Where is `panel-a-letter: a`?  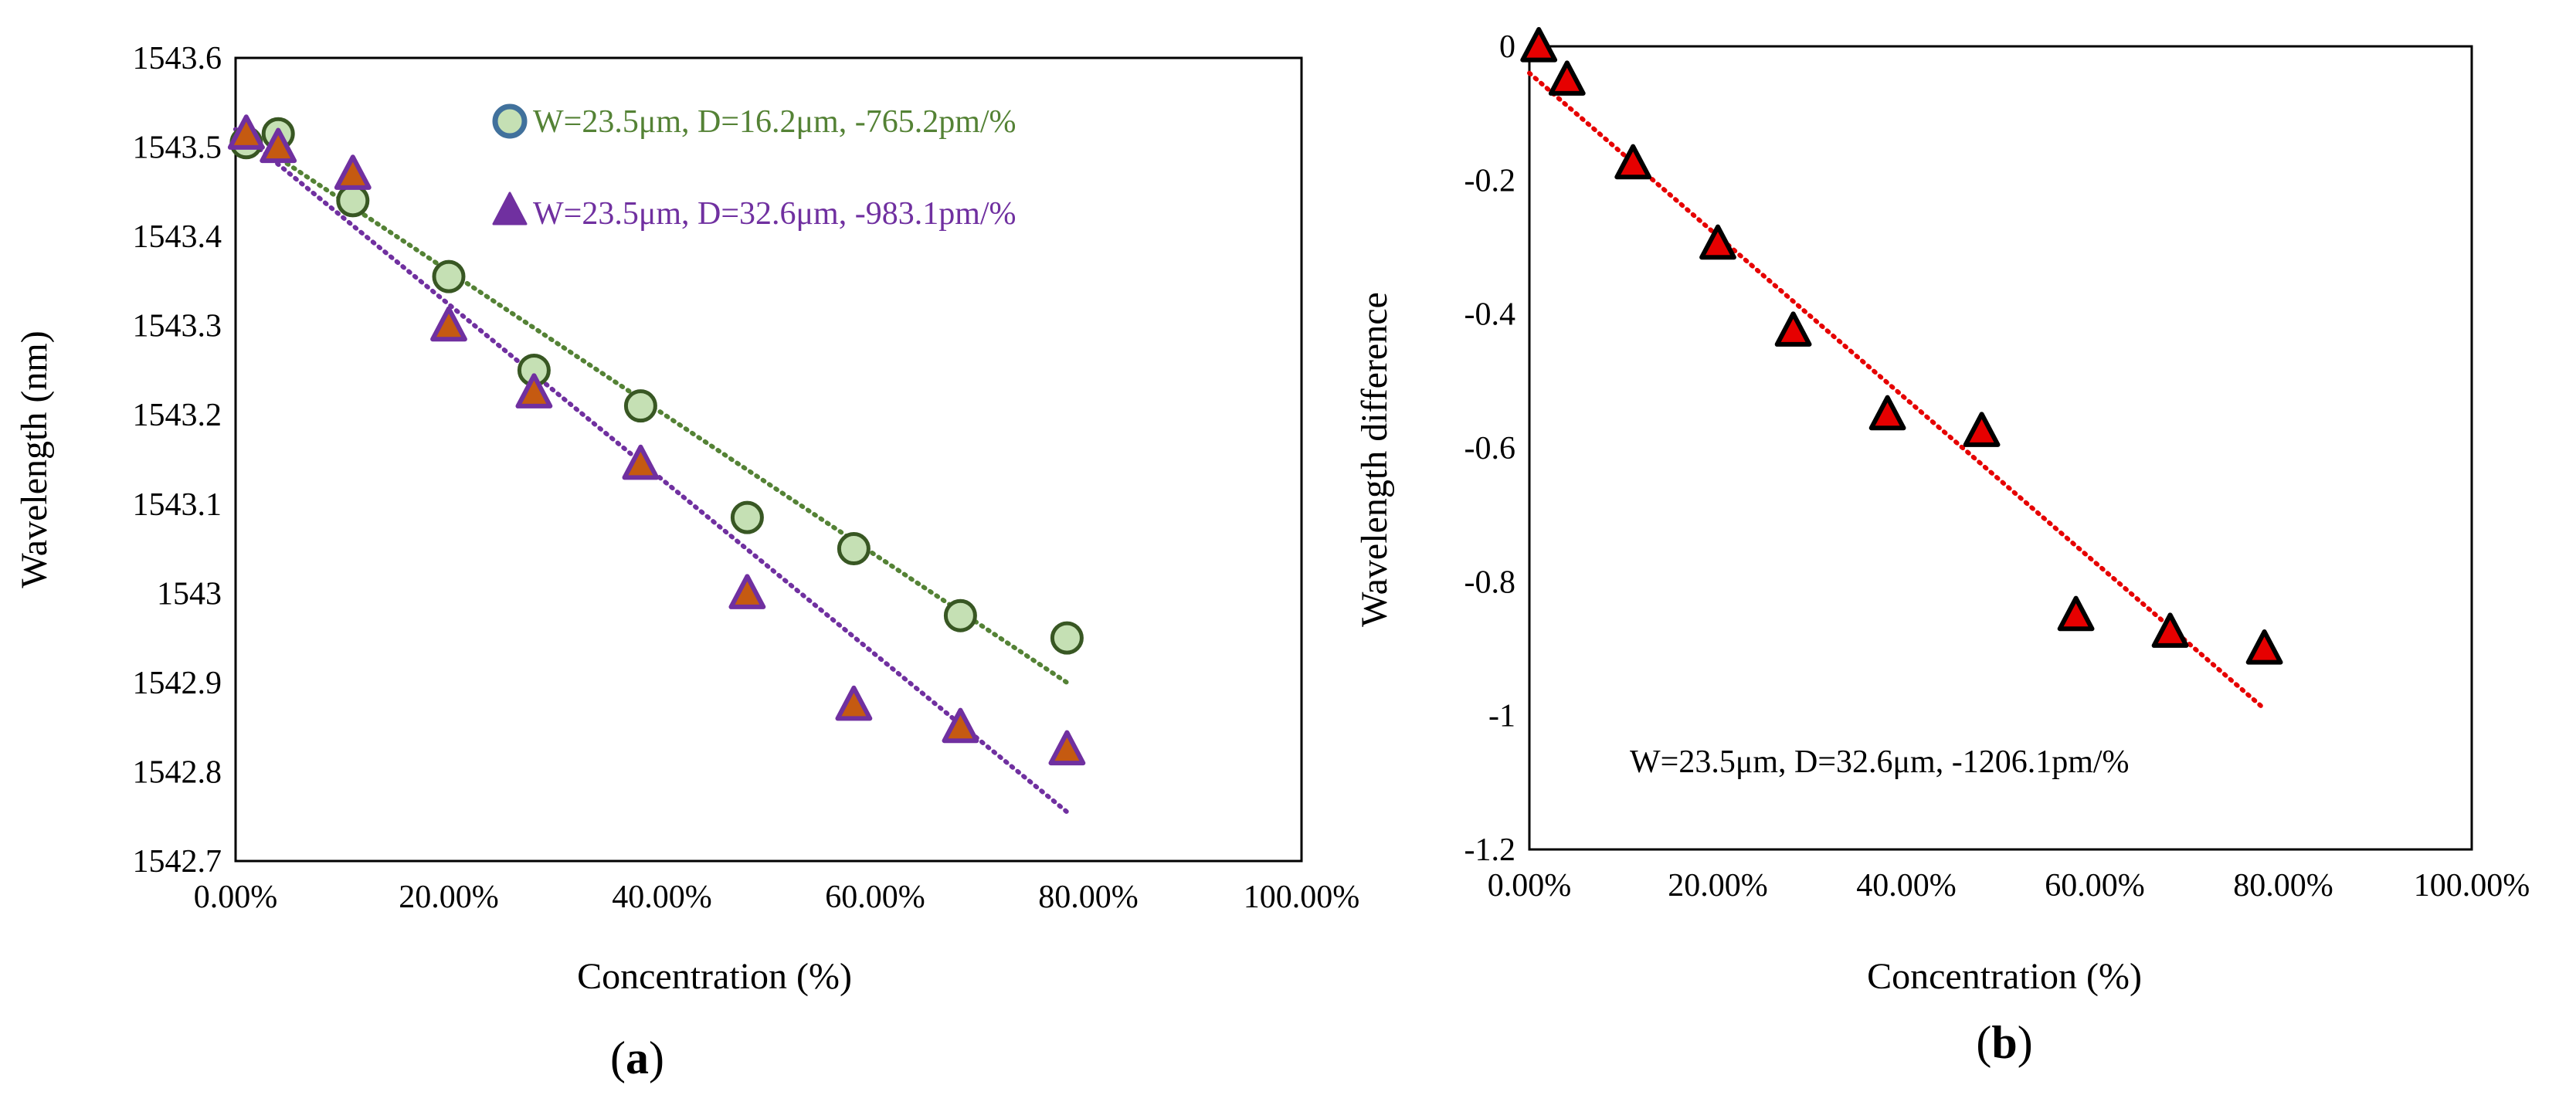 panel-a-letter: a is located at coordinates (637, 1057).